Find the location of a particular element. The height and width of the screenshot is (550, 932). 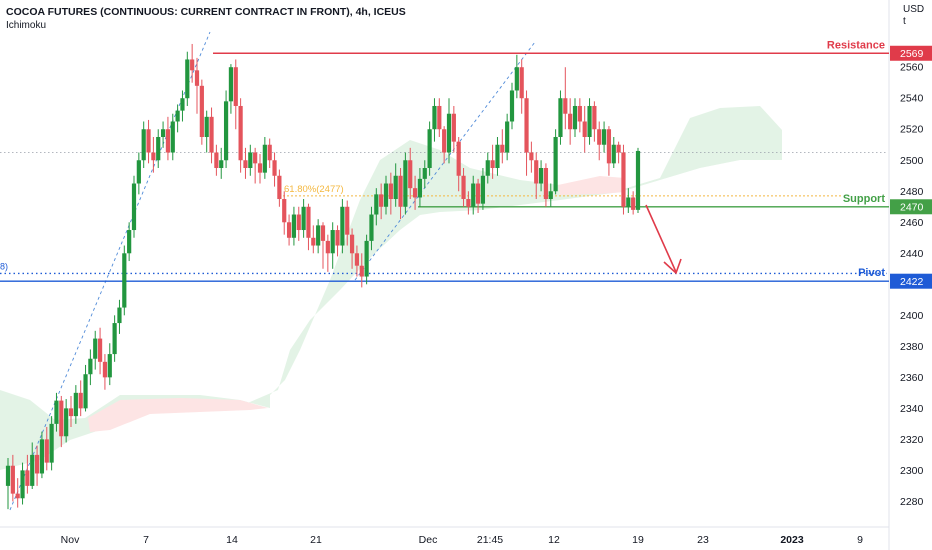

price-tick-label: 2560 is located at coordinates (912, 68).